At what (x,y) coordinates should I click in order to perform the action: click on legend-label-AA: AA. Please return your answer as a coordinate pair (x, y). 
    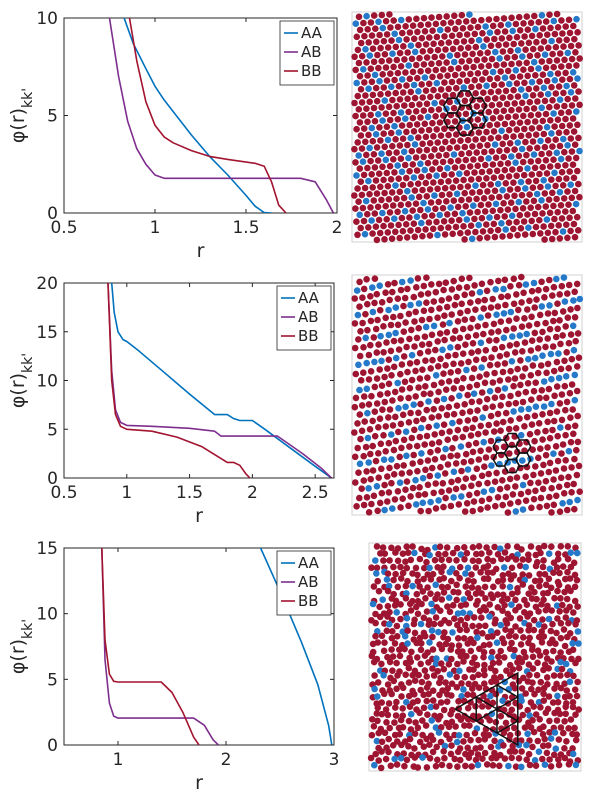
    Looking at the image, I should click on (309, 563).